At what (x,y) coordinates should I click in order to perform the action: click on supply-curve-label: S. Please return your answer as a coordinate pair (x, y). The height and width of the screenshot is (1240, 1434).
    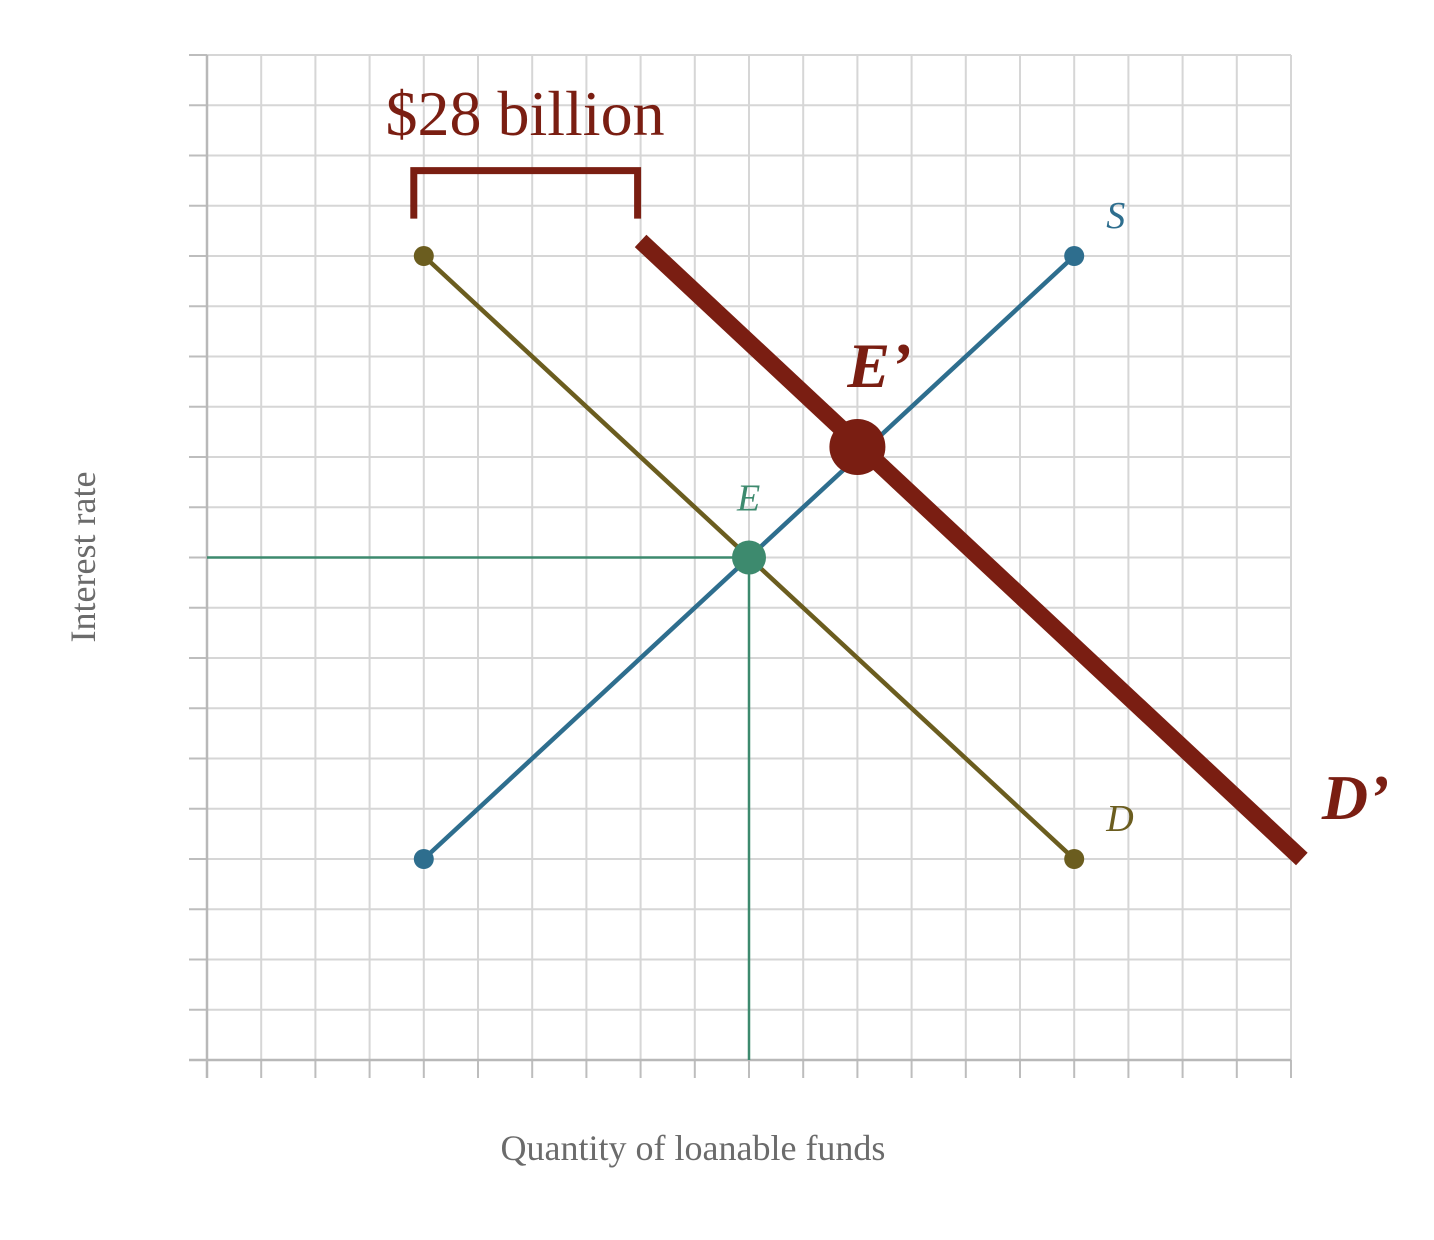
    Looking at the image, I should click on (1115, 216).